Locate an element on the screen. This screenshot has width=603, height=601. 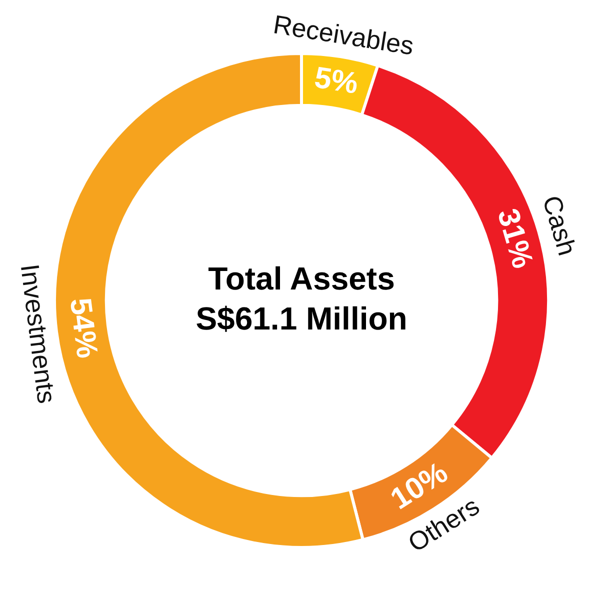
data-label: 54% is located at coordinates (83, 328).